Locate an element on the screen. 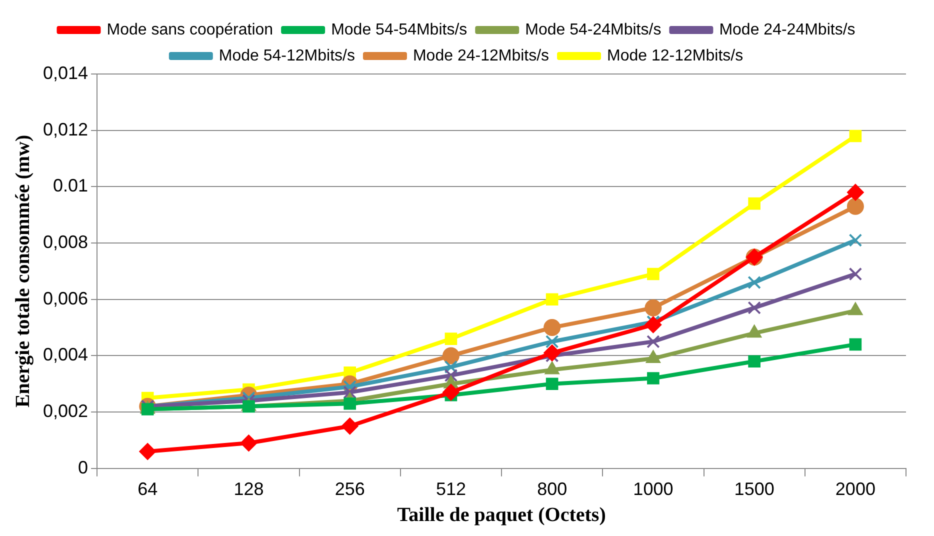 The height and width of the screenshot is (536, 934). x-tick-label: 800 is located at coordinates (552, 489).